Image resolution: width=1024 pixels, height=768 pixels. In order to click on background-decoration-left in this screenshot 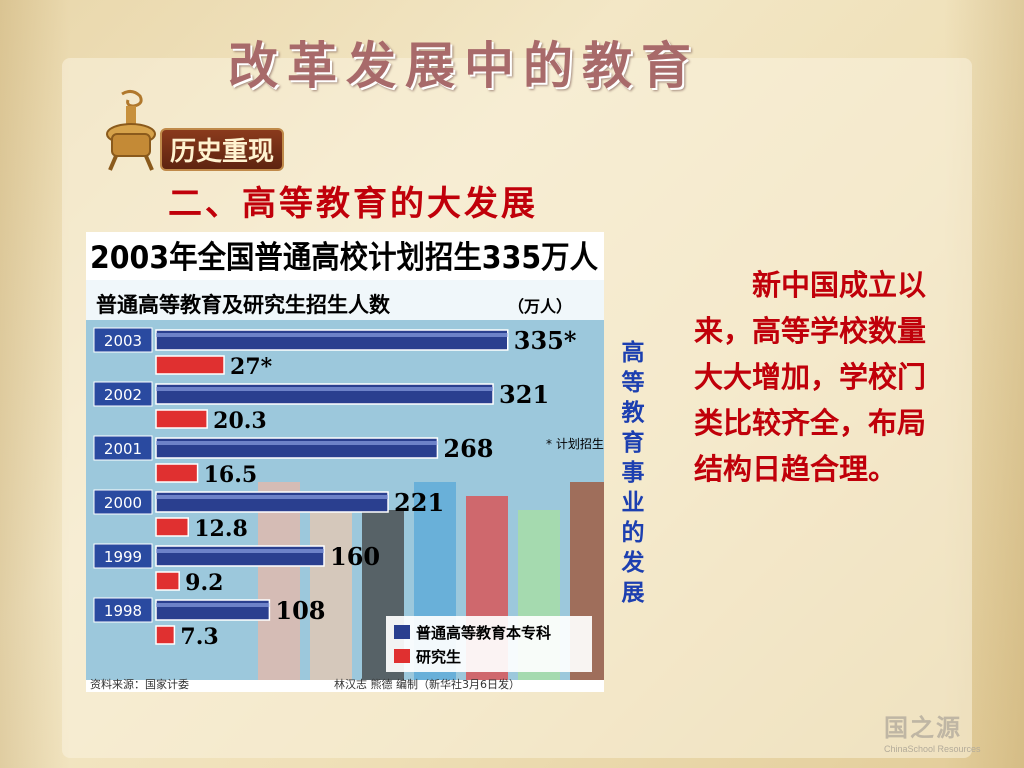, I will do `click(35, 384)`.